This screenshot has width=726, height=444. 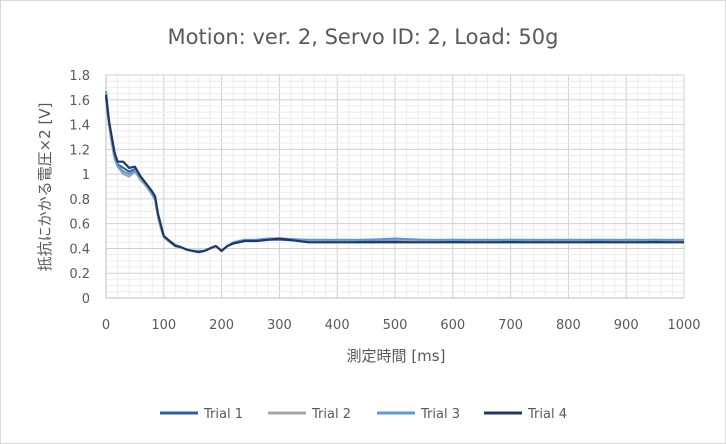 What do you see at coordinates (452, 325) in the screenshot?
I see `x-tick-label: 600` at bounding box center [452, 325].